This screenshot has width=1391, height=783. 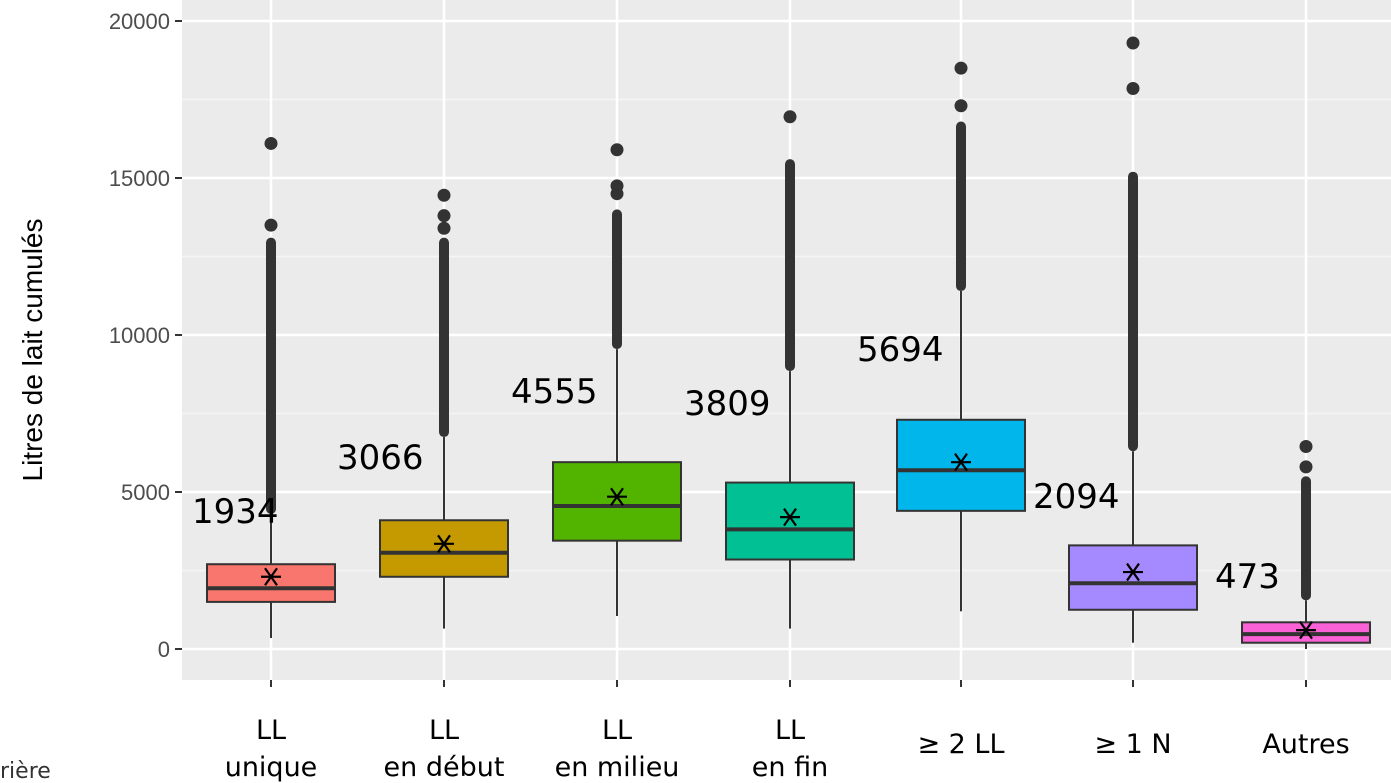 What do you see at coordinates (1076, 497) in the screenshot?
I see `median-value-label: 2094` at bounding box center [1076, 497].